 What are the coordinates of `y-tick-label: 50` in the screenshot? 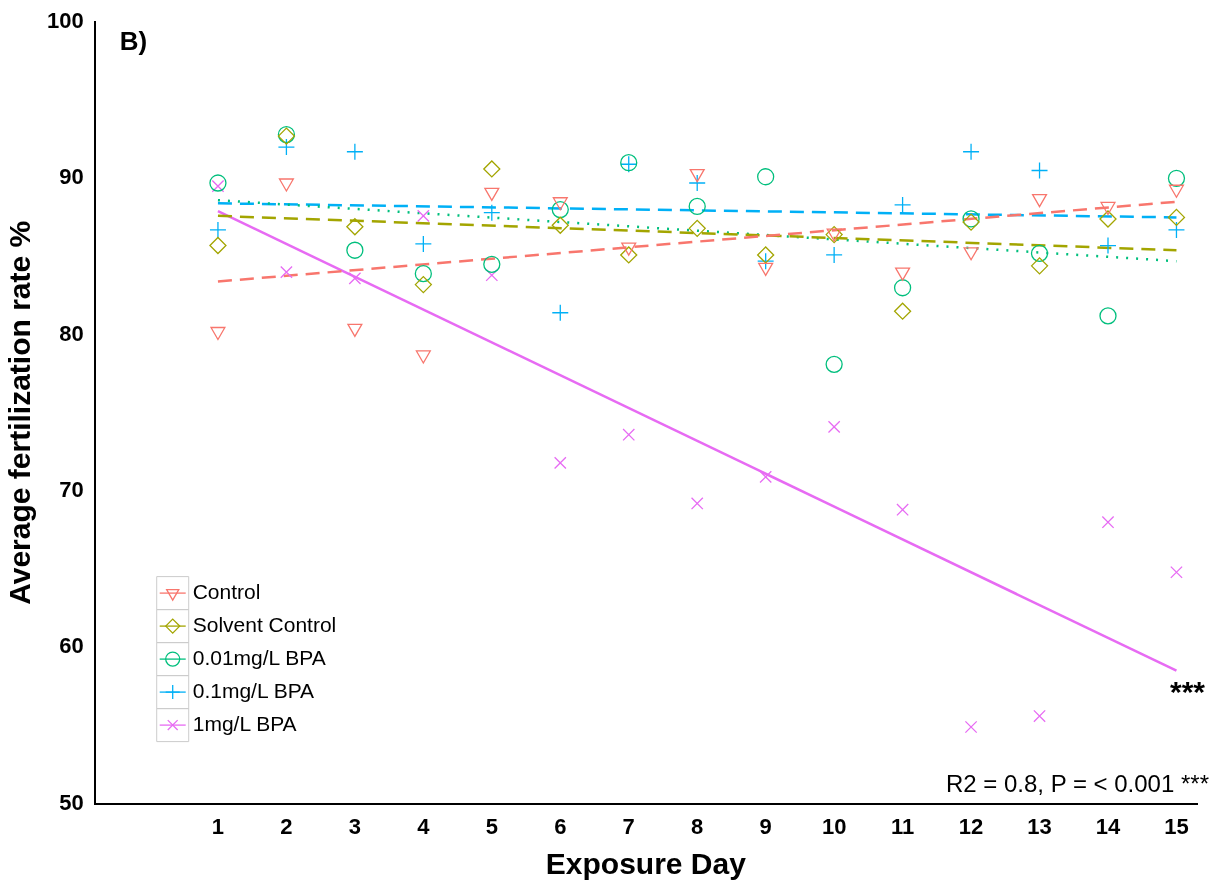 It's located at (71, 802).